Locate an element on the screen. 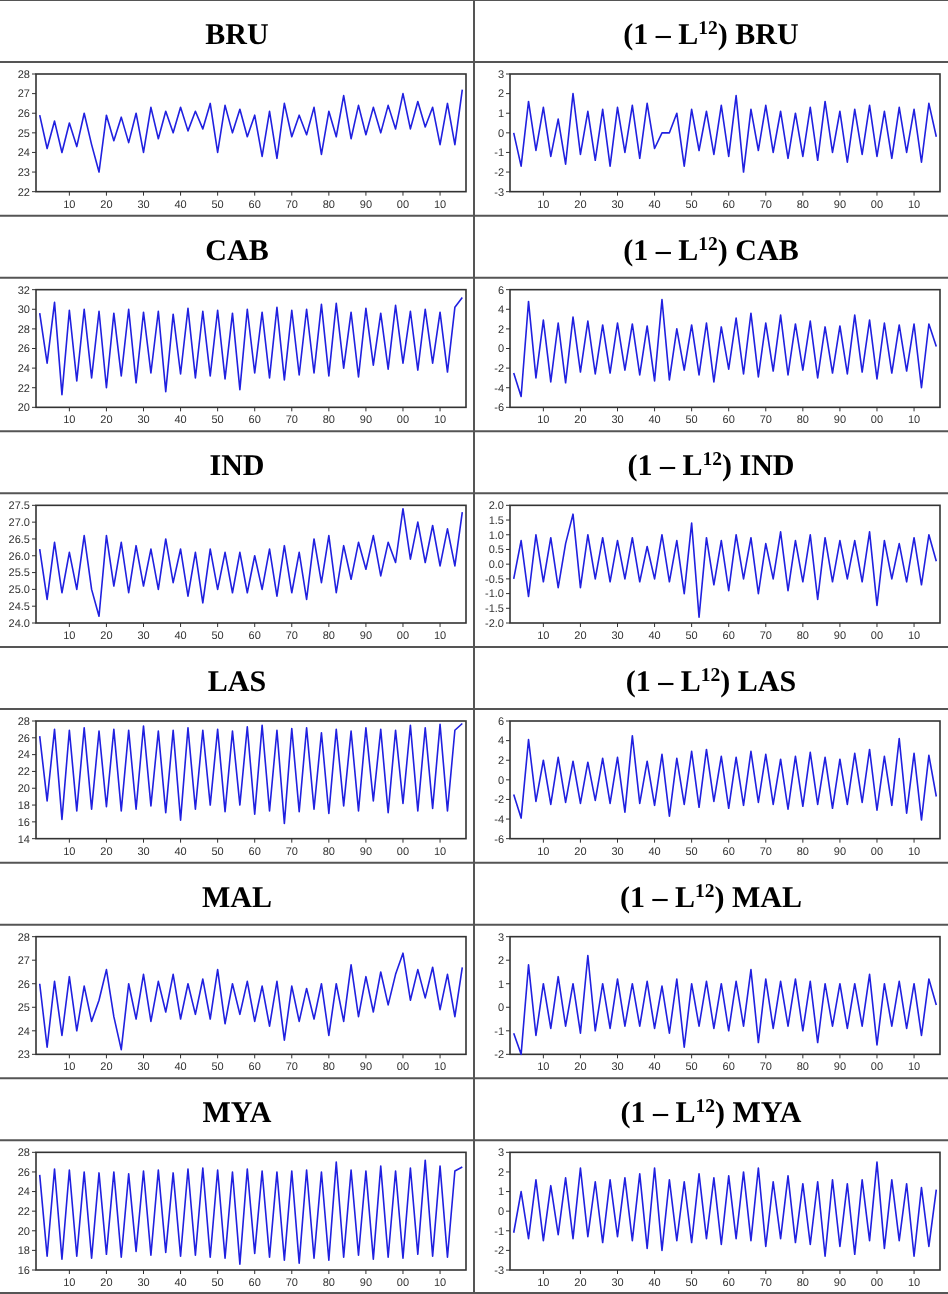 Image resolution: width=948 pixels, height=1294 pixels. chart-title: (1 – L$^{12}$) BRU is located at coordinates (711, 34).